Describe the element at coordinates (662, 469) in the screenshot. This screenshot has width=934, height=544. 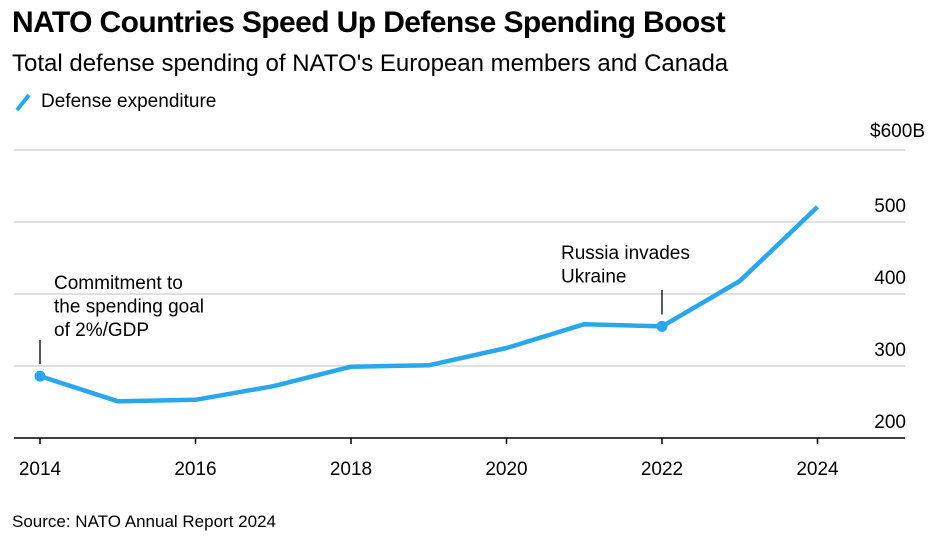
I see `x-tick-label-2022: 2022` at that location.